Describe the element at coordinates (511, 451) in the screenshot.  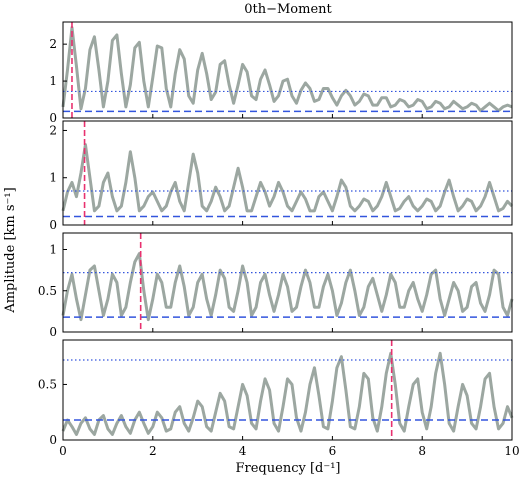
I see `x-tick-label: 10` at that location.